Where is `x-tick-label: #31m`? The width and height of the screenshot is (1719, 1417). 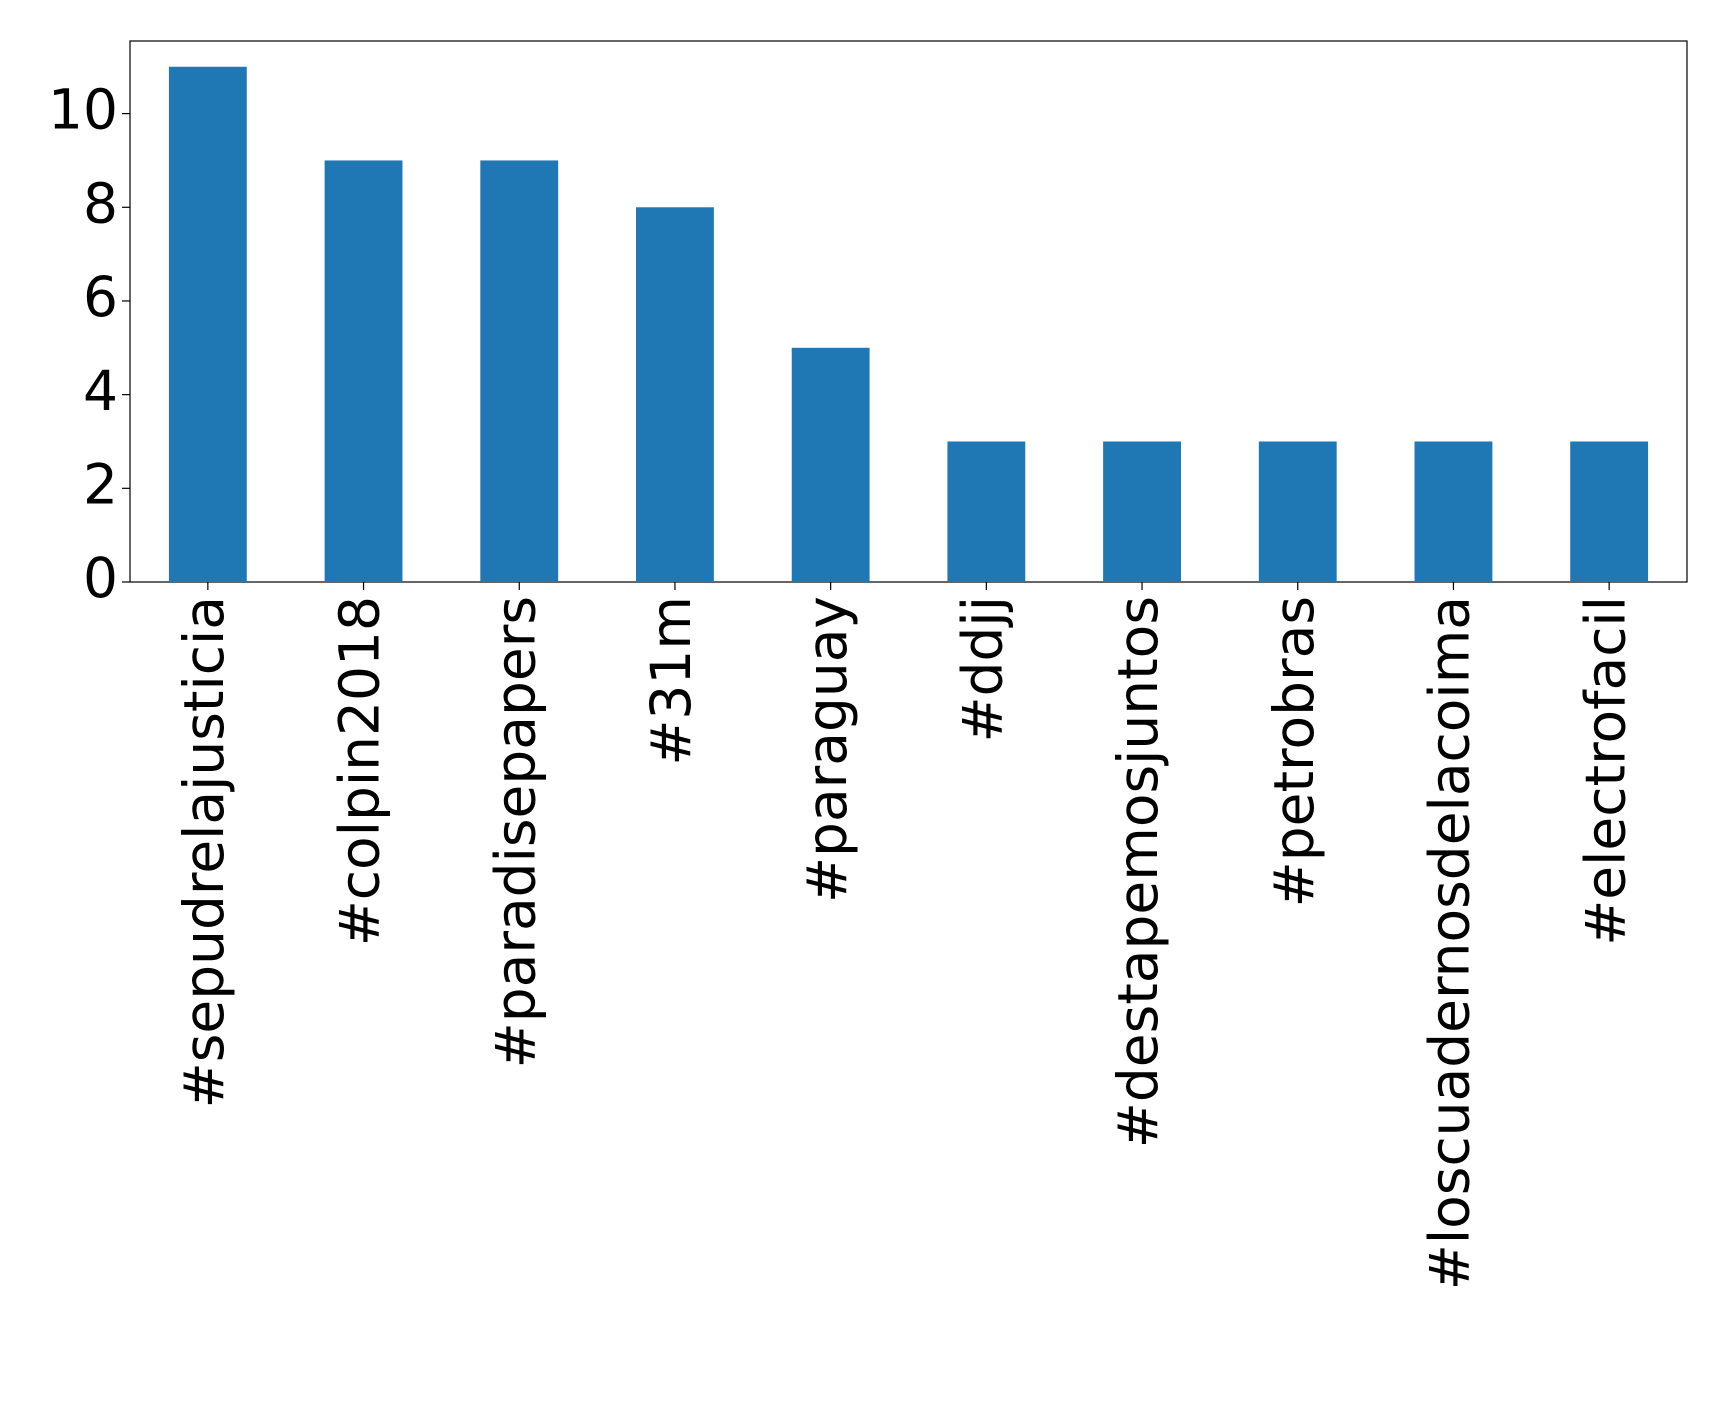
x-tick-label: #31m is located at coordinates (671, 681).